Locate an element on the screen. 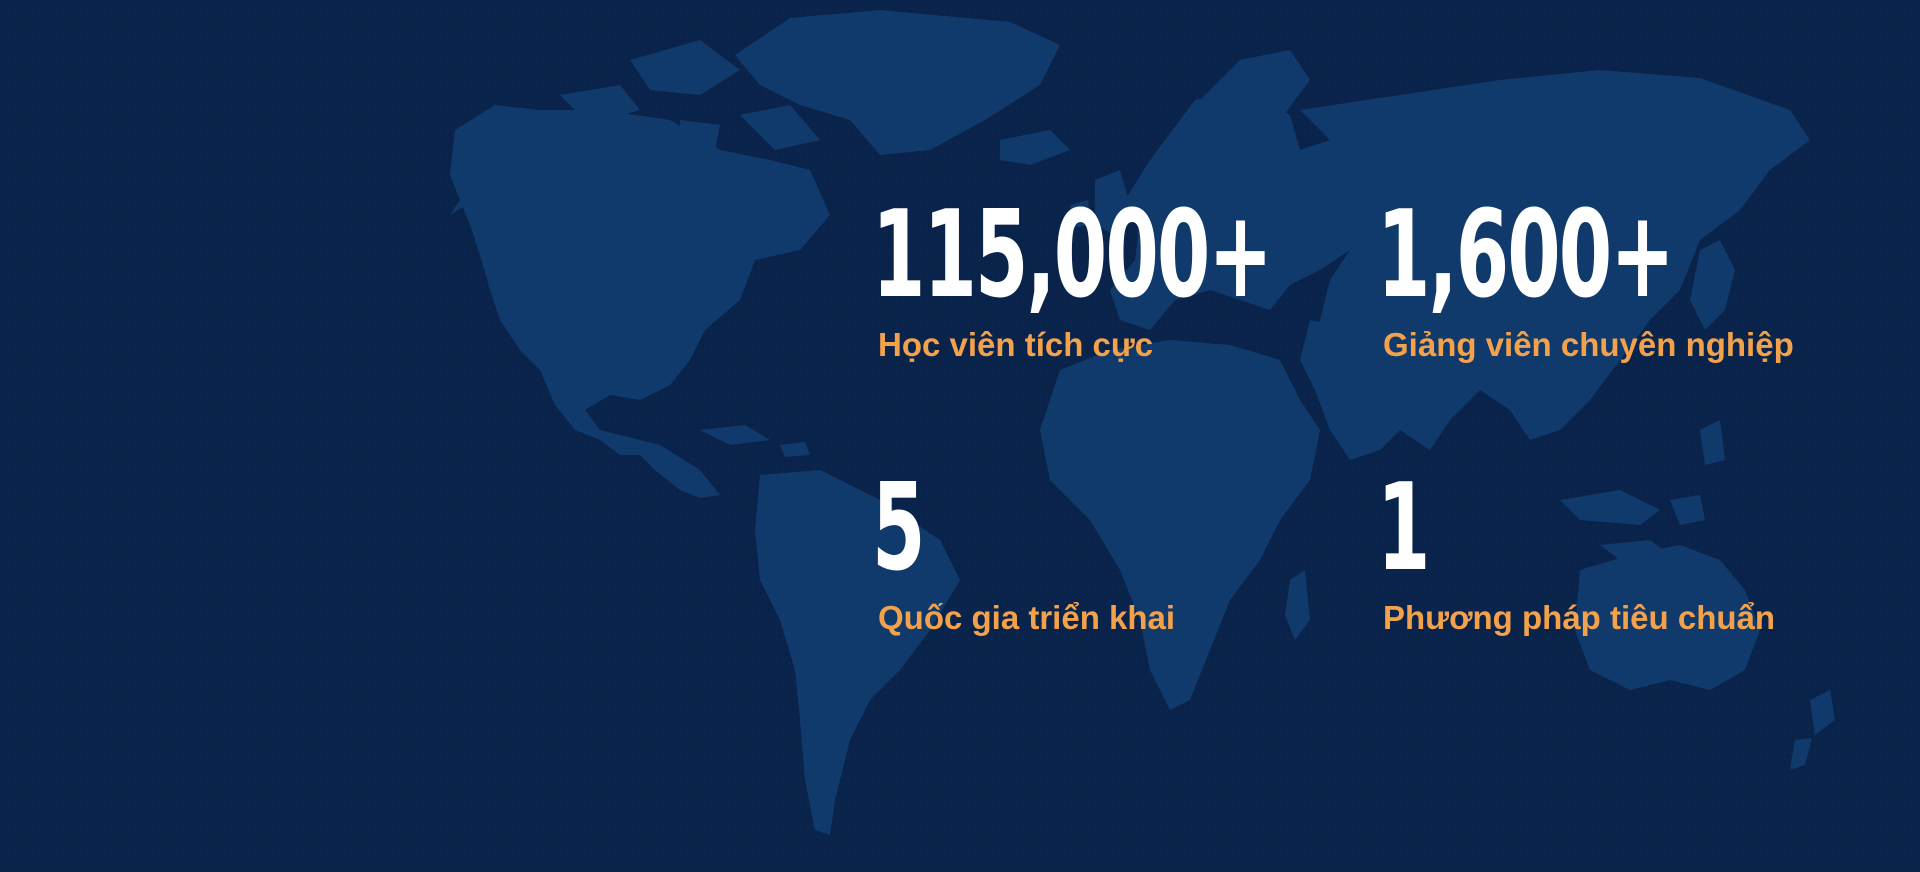  stat-label: Quốc gia triển khai is located at coordinates (1027, 617).